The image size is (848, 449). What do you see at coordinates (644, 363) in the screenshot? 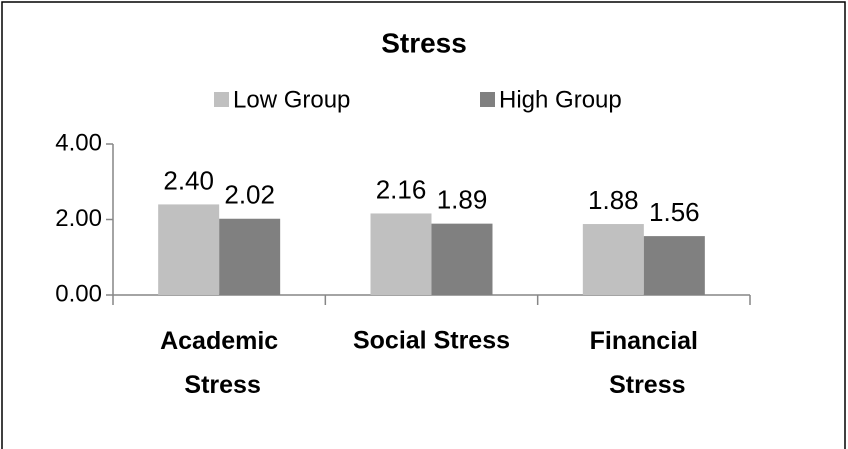
I see `x-tick-label: Financial Stress` at bounding box center [644, 363].